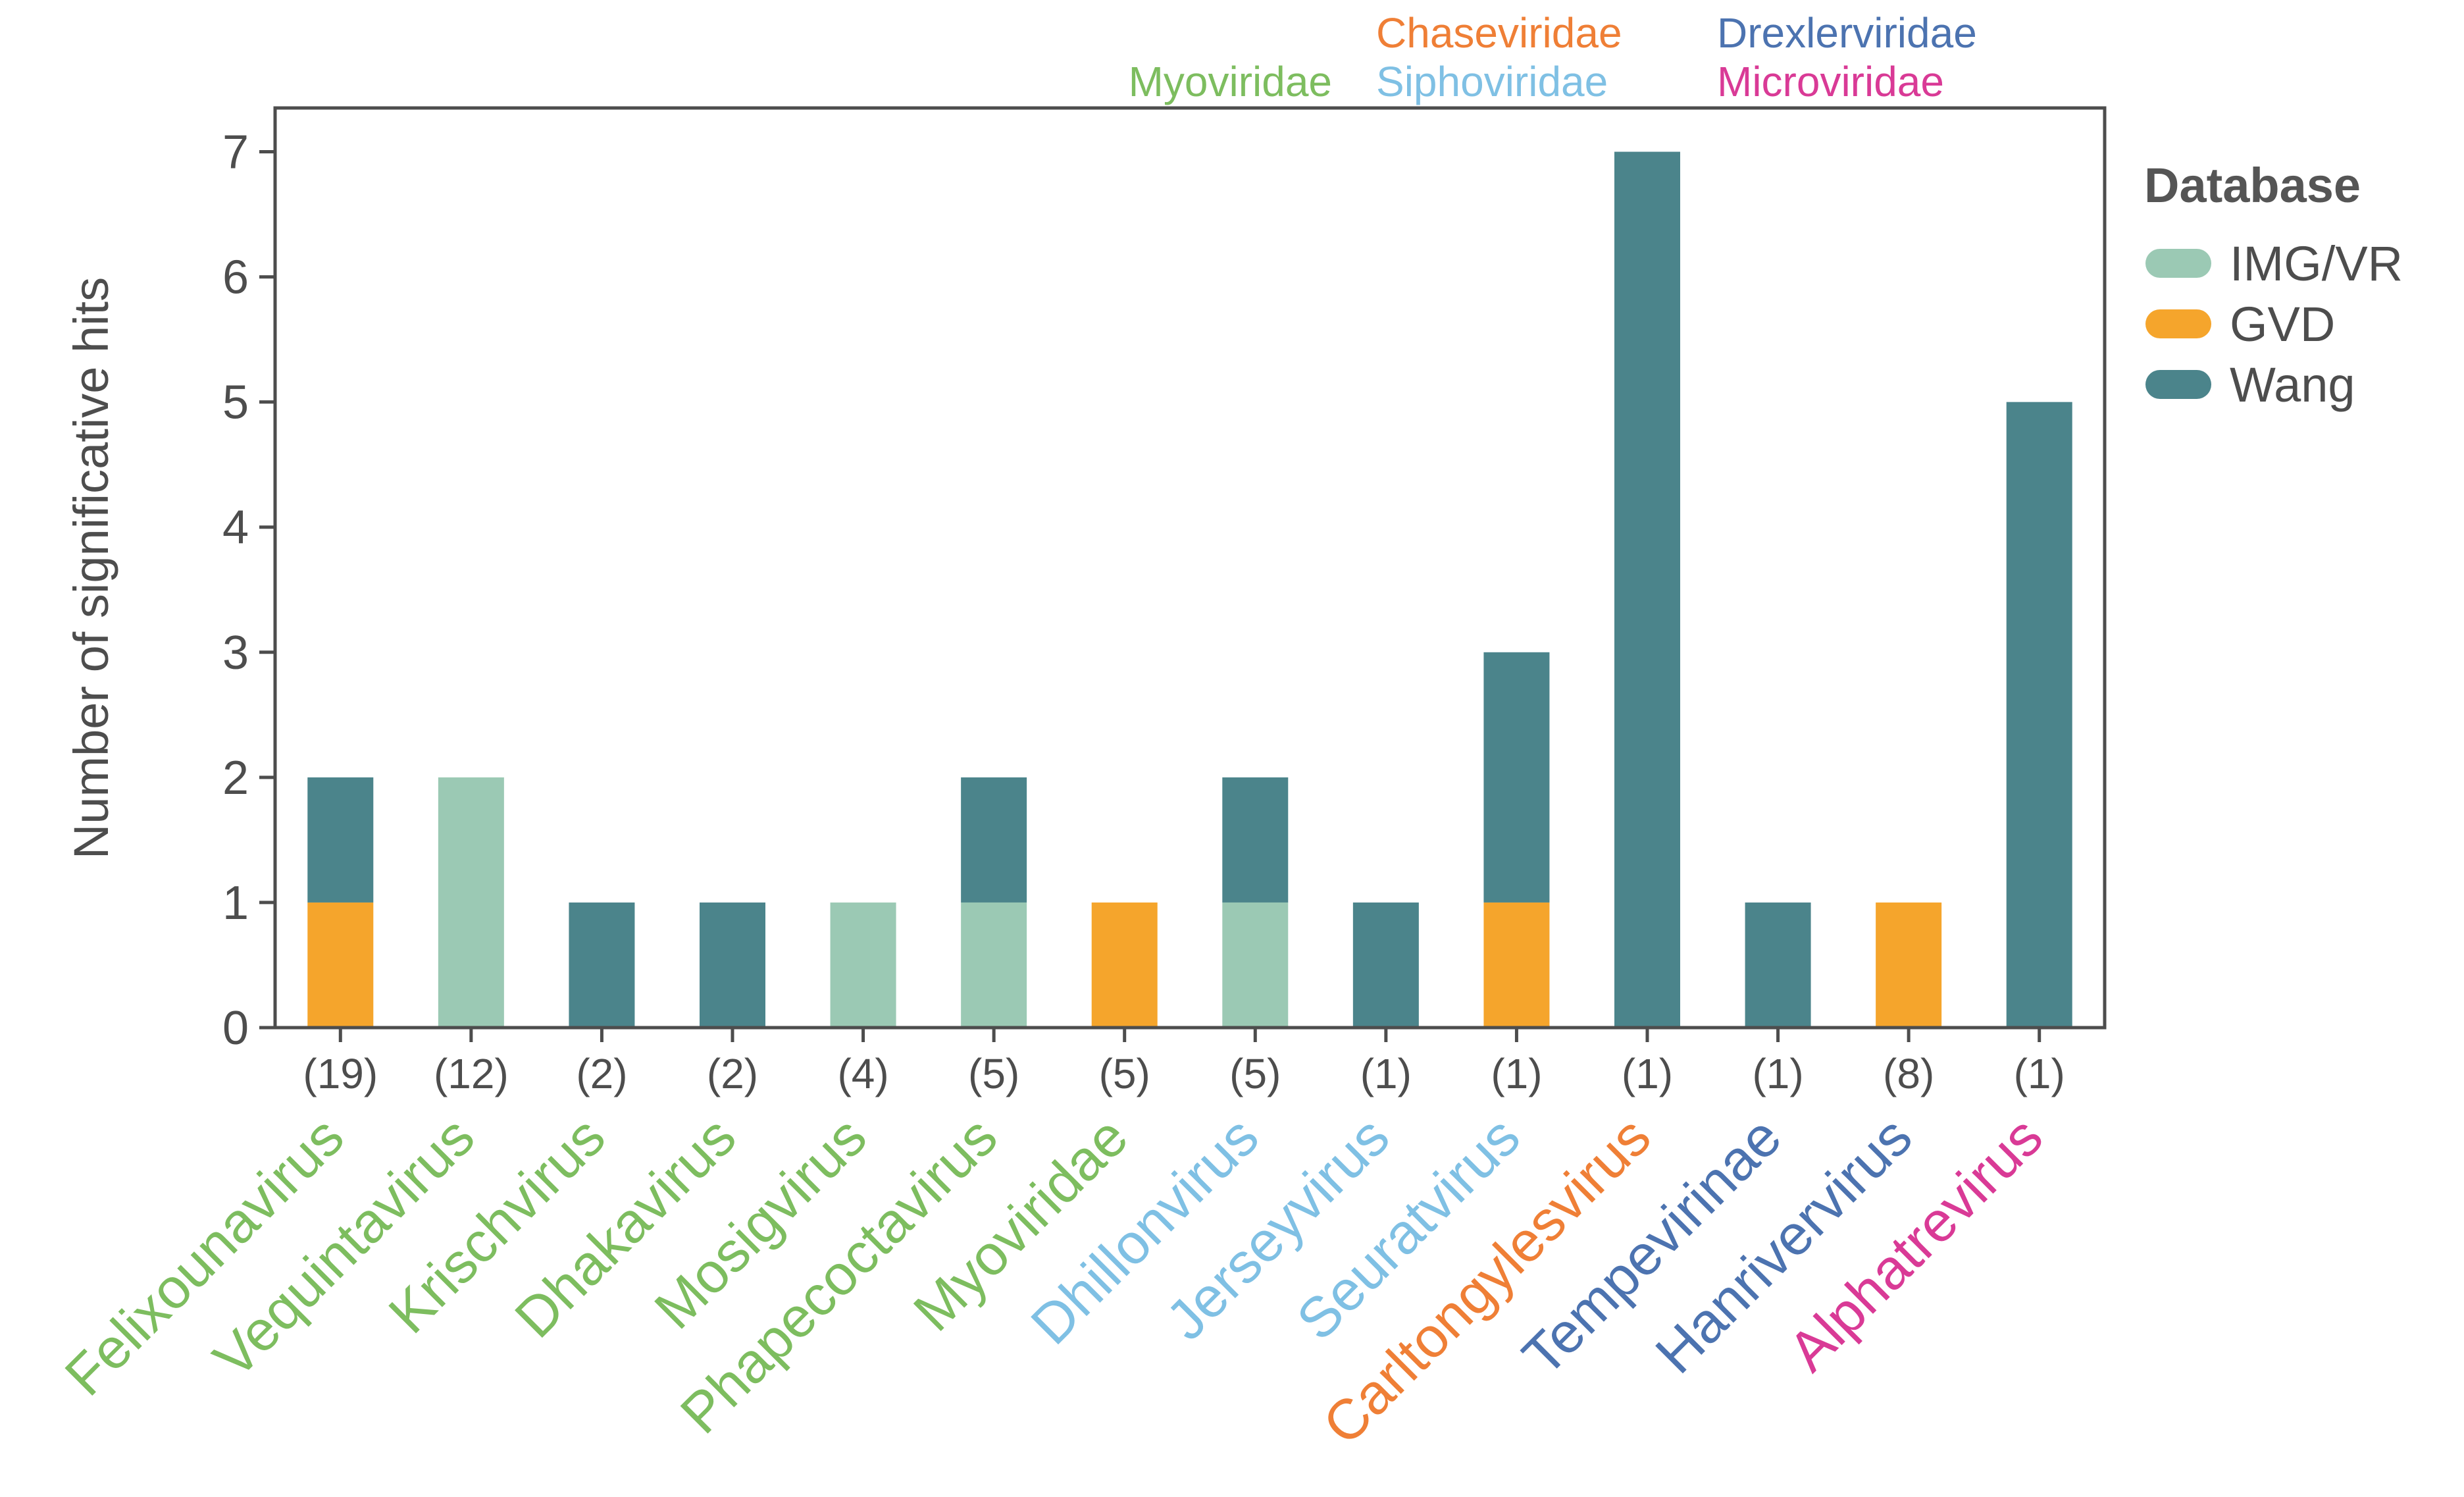 Image resolution: width=2464 pixels, height=1497 pixels. I want to click on y-tick-label: 6, so click(235, 277).